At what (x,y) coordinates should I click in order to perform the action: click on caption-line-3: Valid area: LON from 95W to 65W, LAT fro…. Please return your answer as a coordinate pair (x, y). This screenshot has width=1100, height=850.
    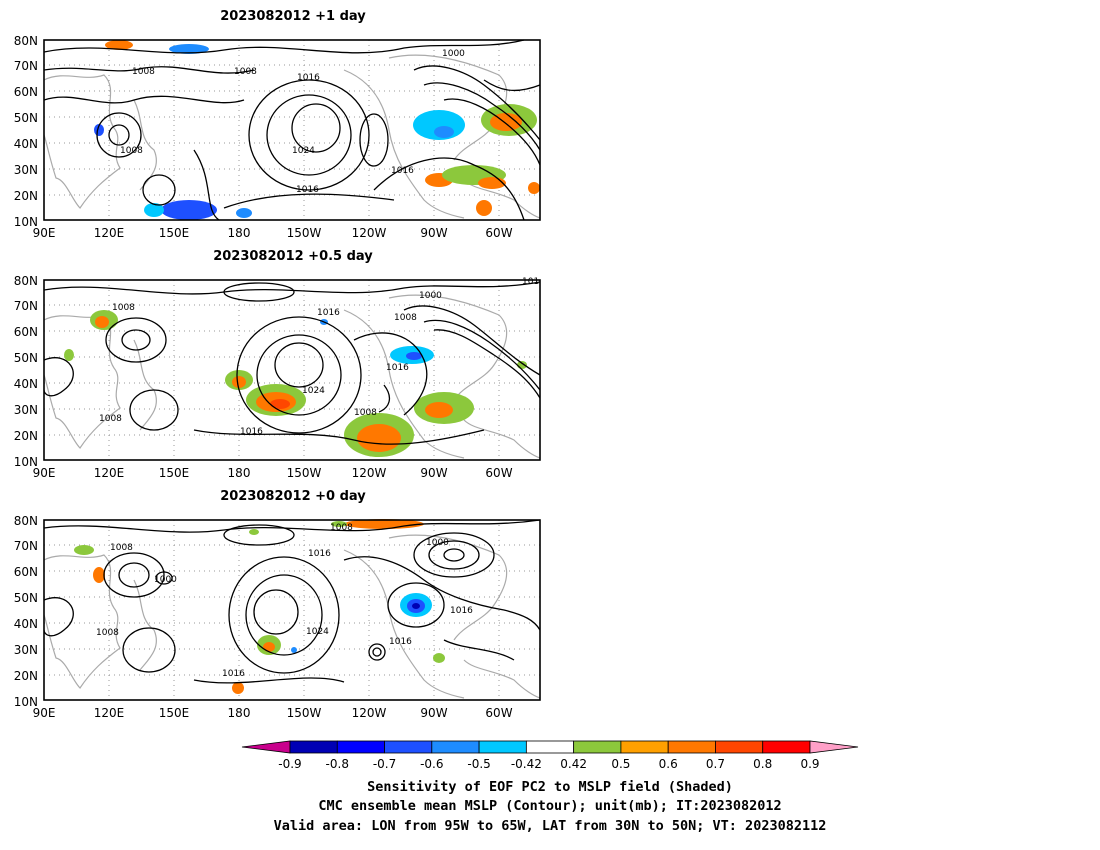
    Looking at the image, I should click on (550, 826).